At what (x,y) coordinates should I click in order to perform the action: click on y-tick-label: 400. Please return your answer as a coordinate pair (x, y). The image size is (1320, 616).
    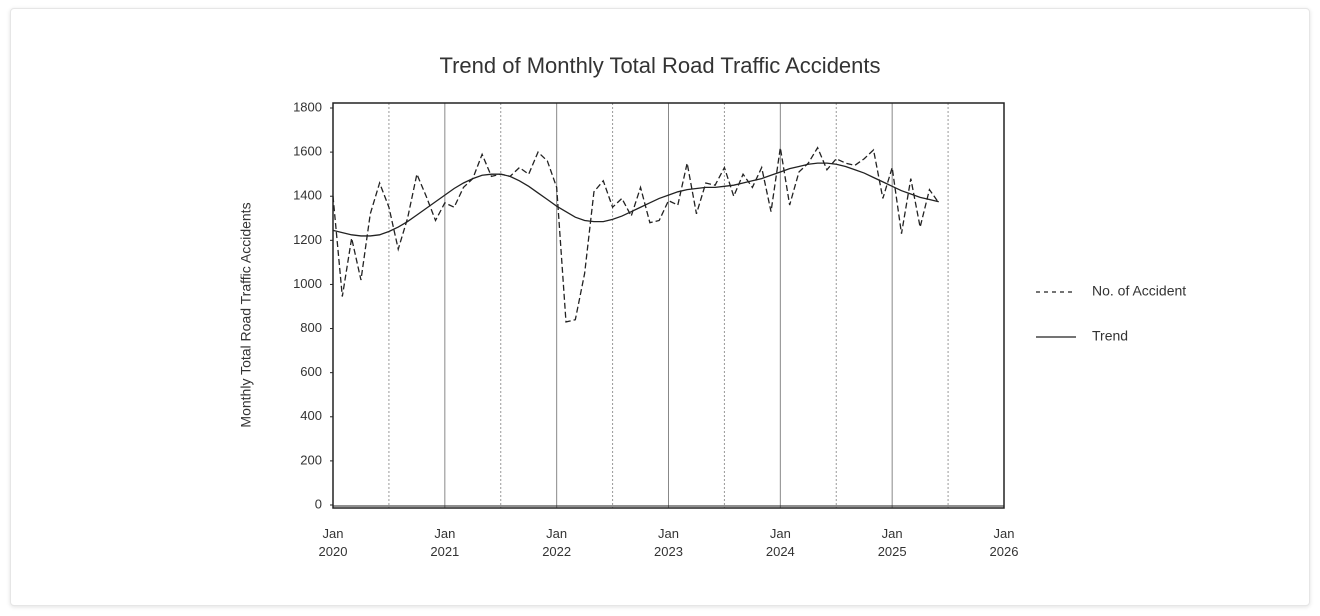
    Looking at the image, I should click on (311, 415).